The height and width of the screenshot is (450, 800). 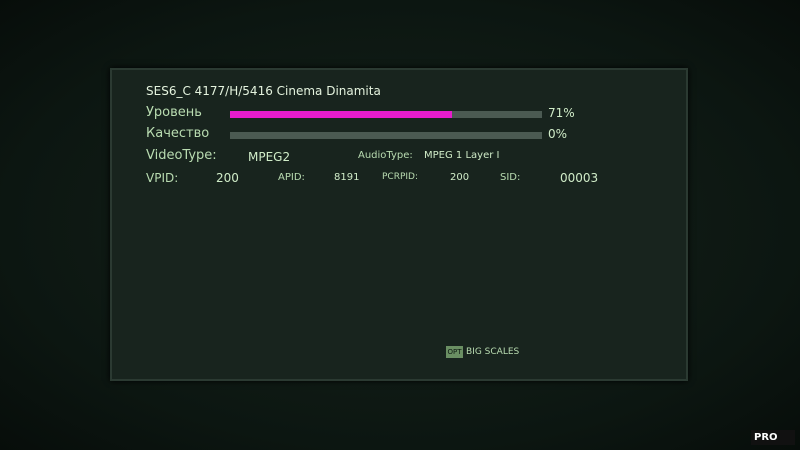 What do you see at coordinates (773, 437) in the screenshot?
I see `watermark: PRO` at bounding box center [773, 437].